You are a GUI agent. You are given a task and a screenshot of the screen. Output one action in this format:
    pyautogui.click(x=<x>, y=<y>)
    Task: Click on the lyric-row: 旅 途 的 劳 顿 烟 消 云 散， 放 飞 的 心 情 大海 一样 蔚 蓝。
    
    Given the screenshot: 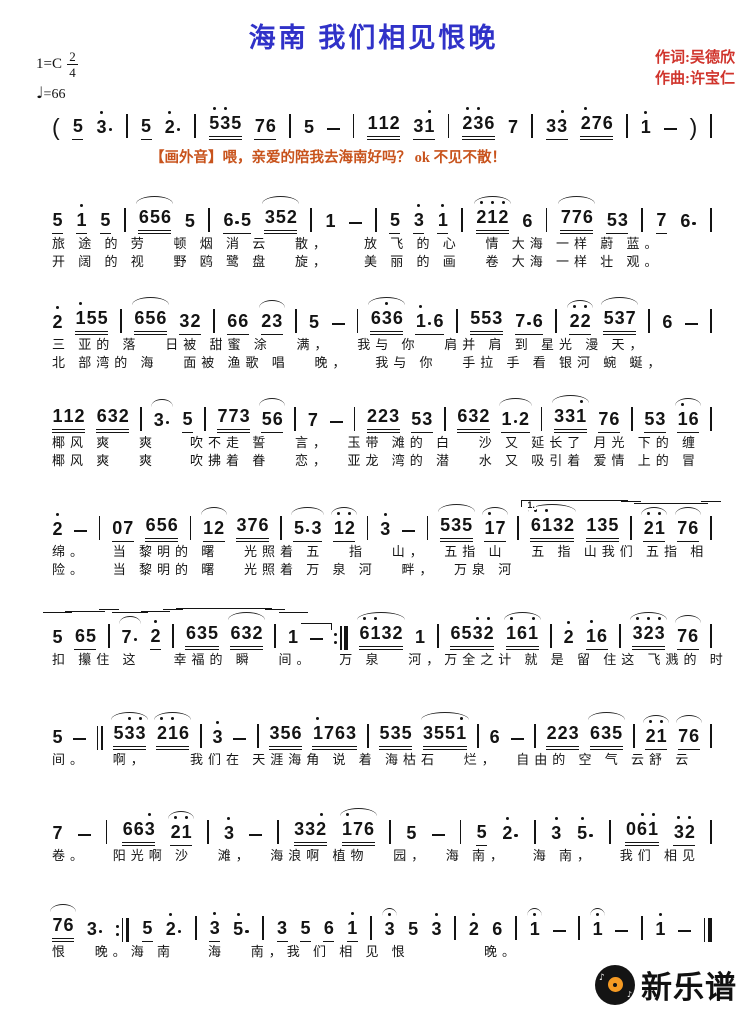 What is the action you would take?
    pyautogui.click(x=357, y=243)
    